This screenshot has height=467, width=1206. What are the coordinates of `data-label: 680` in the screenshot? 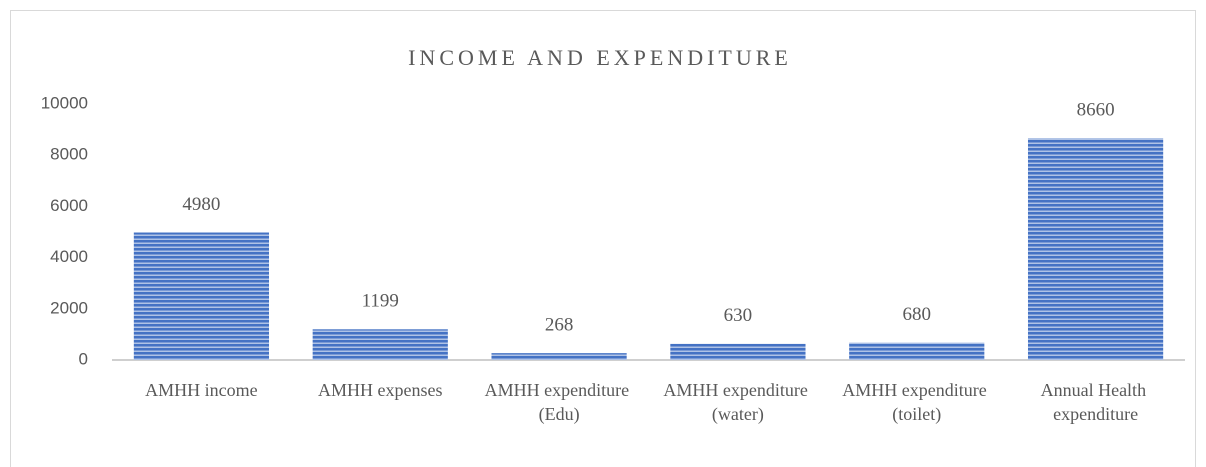 It's located at (917, 314).